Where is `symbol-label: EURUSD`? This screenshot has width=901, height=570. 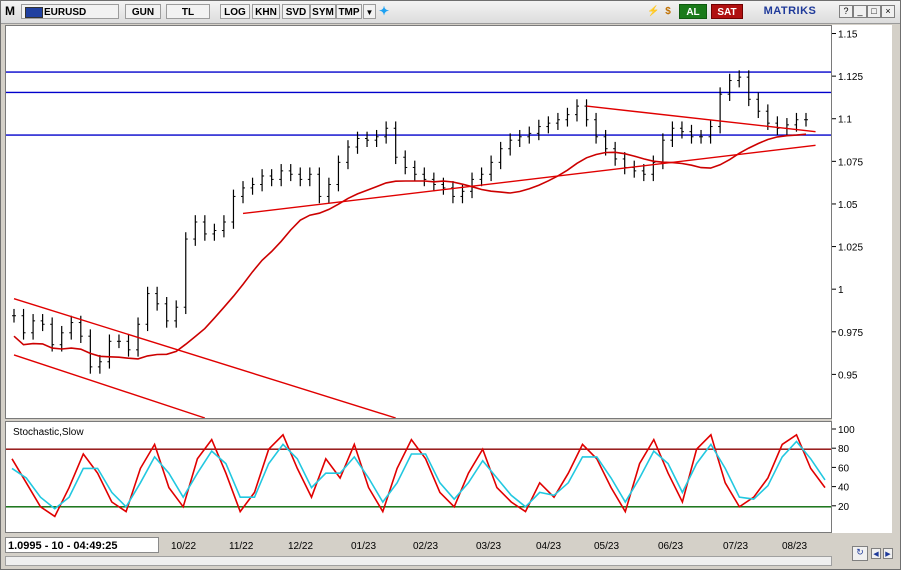 symbol-label: EURUSD is located at coordinates (65, 12).